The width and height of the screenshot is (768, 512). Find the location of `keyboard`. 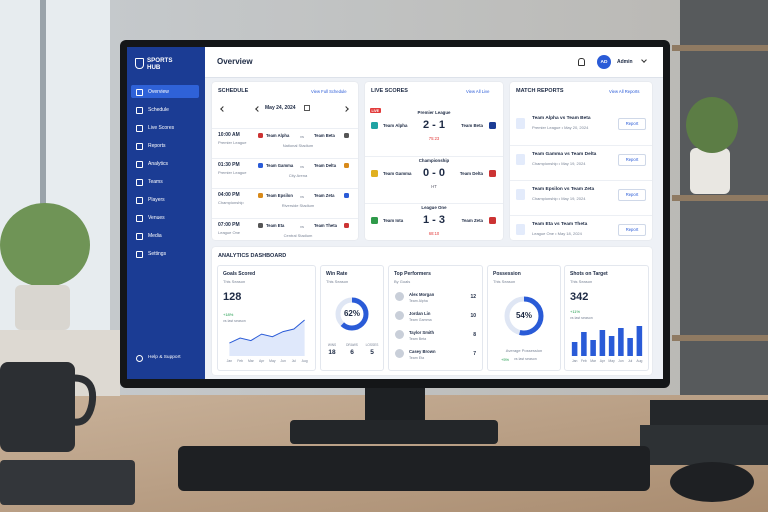

keyboard is located at coordinates (414, 468).